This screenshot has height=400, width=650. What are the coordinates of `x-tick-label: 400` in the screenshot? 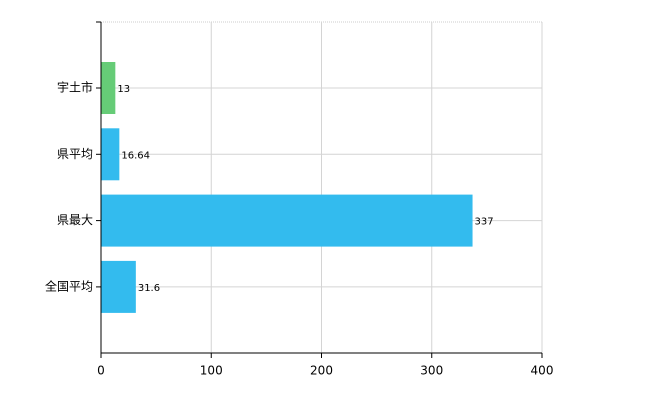 It's located at (542, 371).